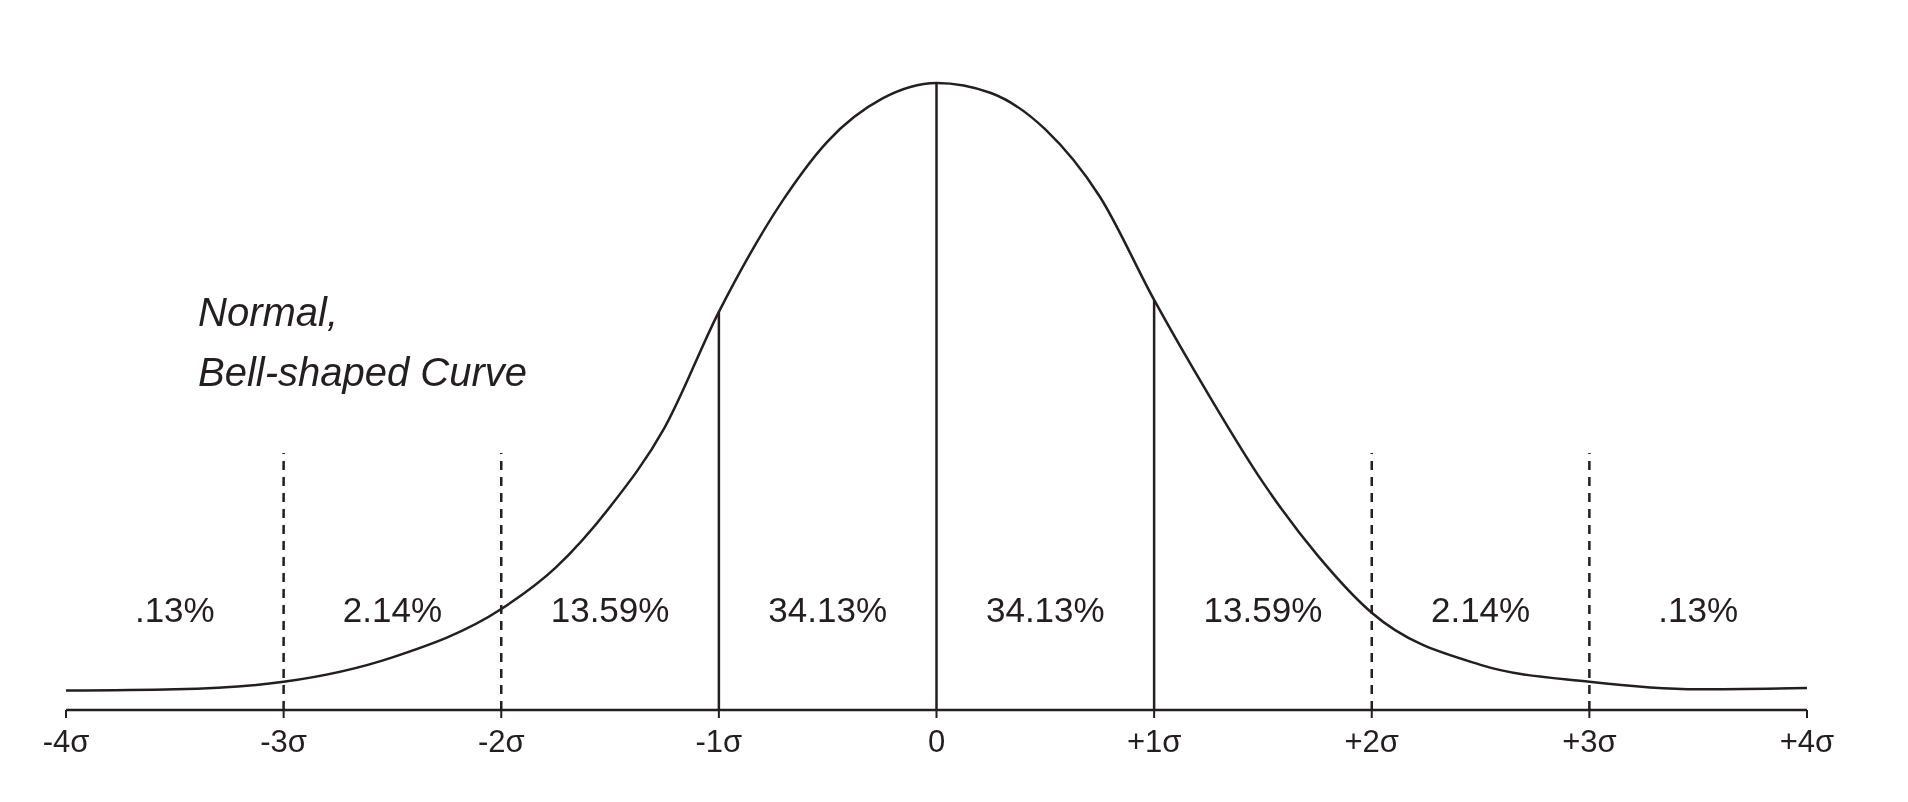 The image size is (1908, 802). Describe the element at coordinates (936, 741) in the screenshot. I see `x-tick-label: 0` at that location.